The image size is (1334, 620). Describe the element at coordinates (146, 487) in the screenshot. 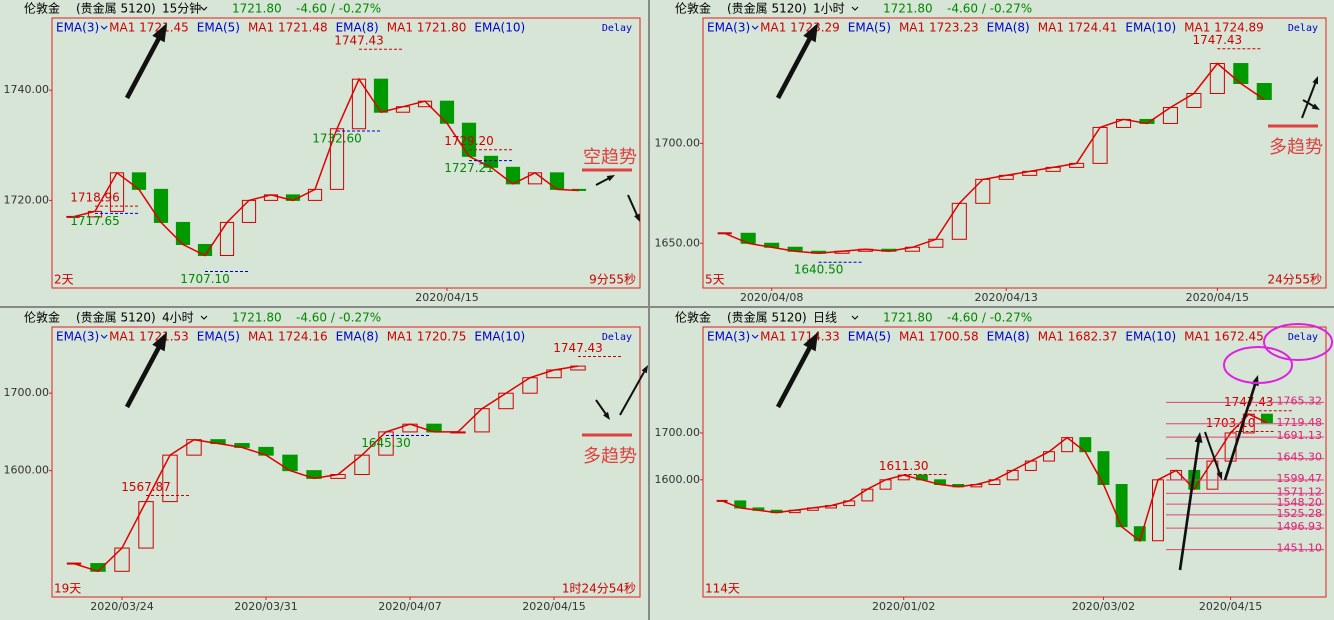

I see `price-label: 1567.87` at that location.